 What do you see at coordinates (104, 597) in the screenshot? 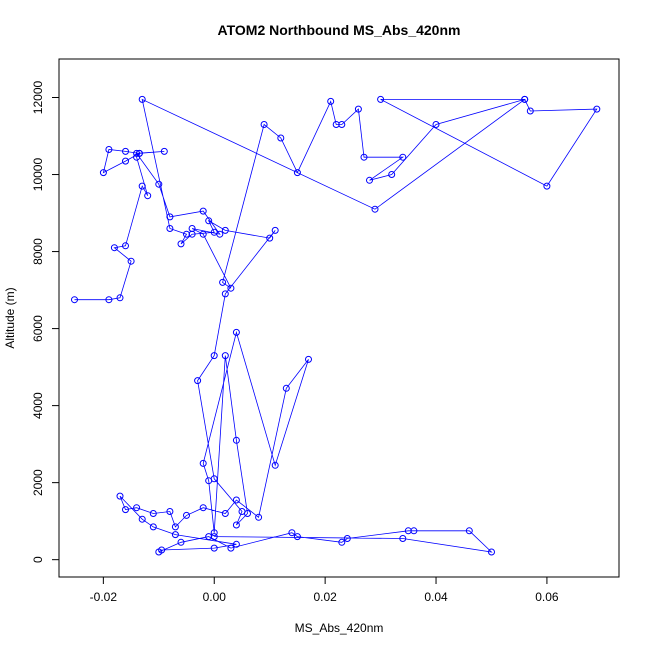
I see `x-tick-label: -0.02` at bounding box center [104, 597].